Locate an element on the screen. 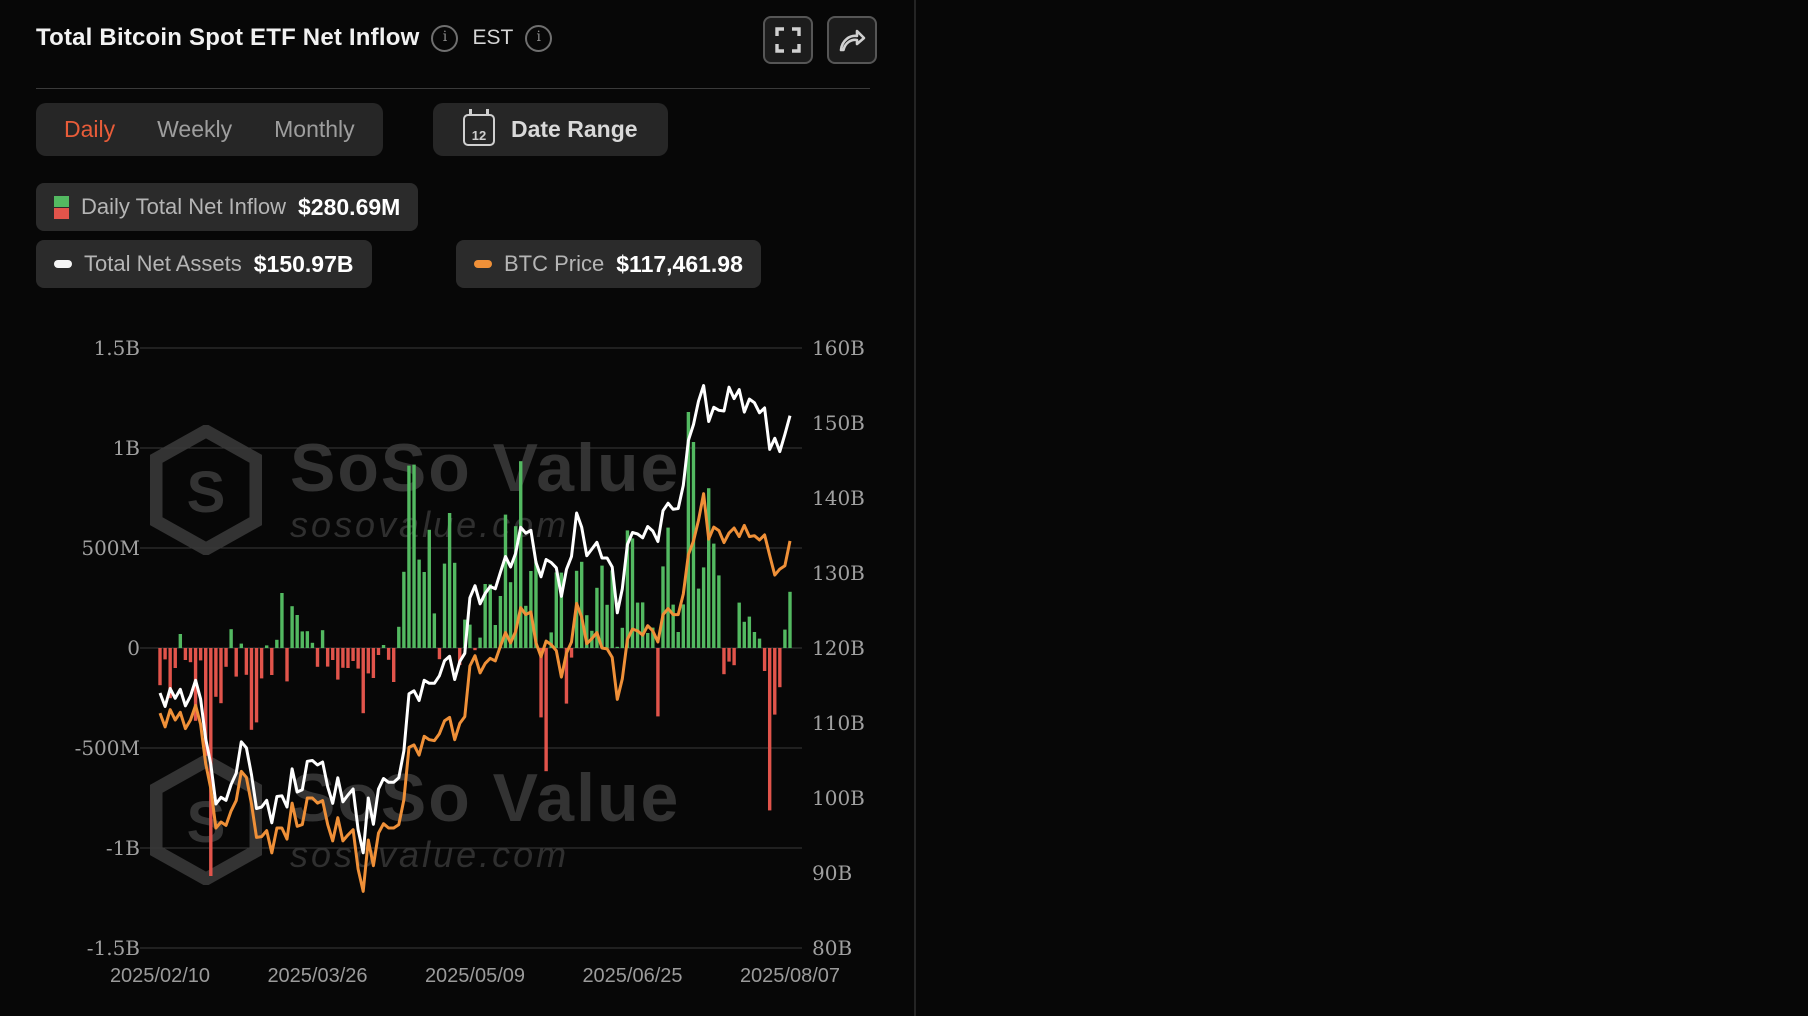  legend-btc: BTC Price $117,461.98 is located at coordinates (608, 264).